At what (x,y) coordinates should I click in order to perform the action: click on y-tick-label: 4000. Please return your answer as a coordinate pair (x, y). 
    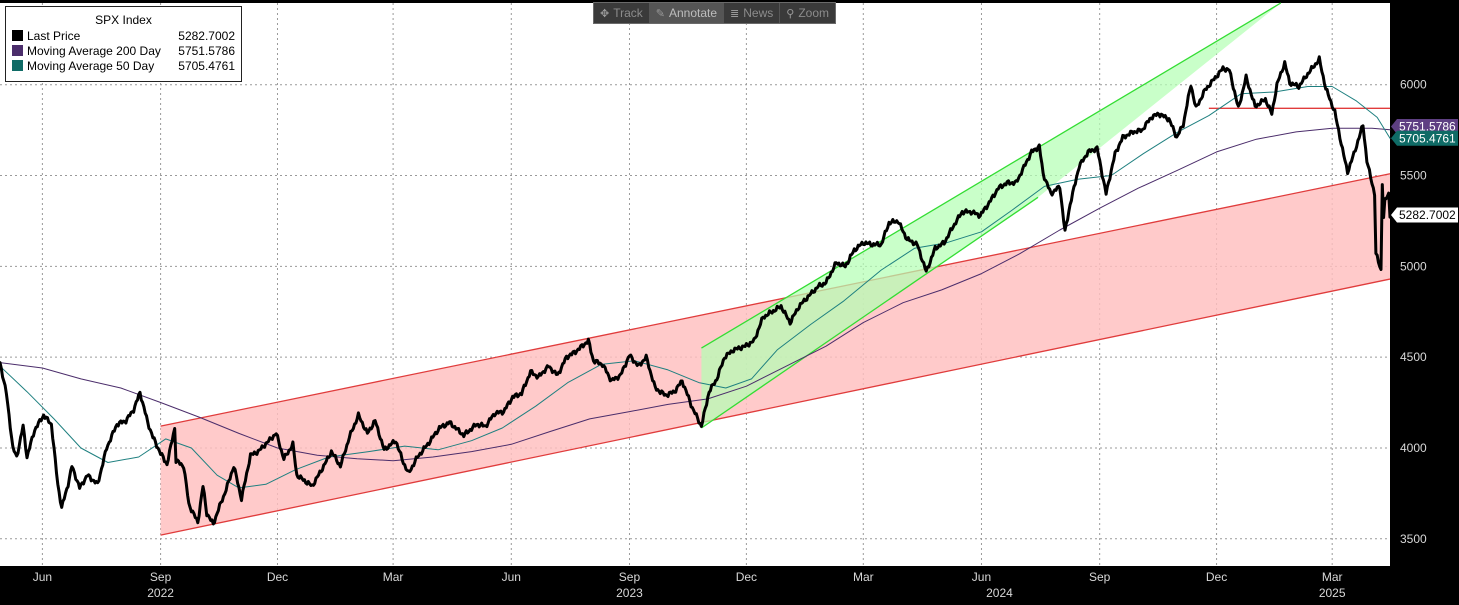
    Looking at the image, I should click on (1413, 448).